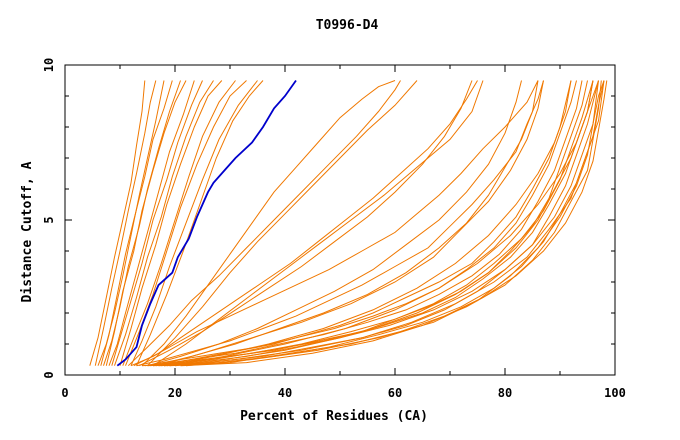 This screenshot has width=680, height=440. Describe the element at coordinates (64, 393) in the screenshot. I see `x-tick-label: 0` at that location.